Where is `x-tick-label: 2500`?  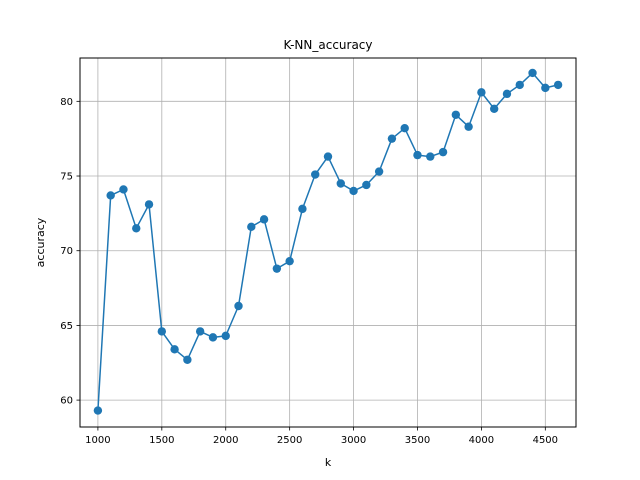 x-tick-label: 2500 is located at coordinates (289, 440).